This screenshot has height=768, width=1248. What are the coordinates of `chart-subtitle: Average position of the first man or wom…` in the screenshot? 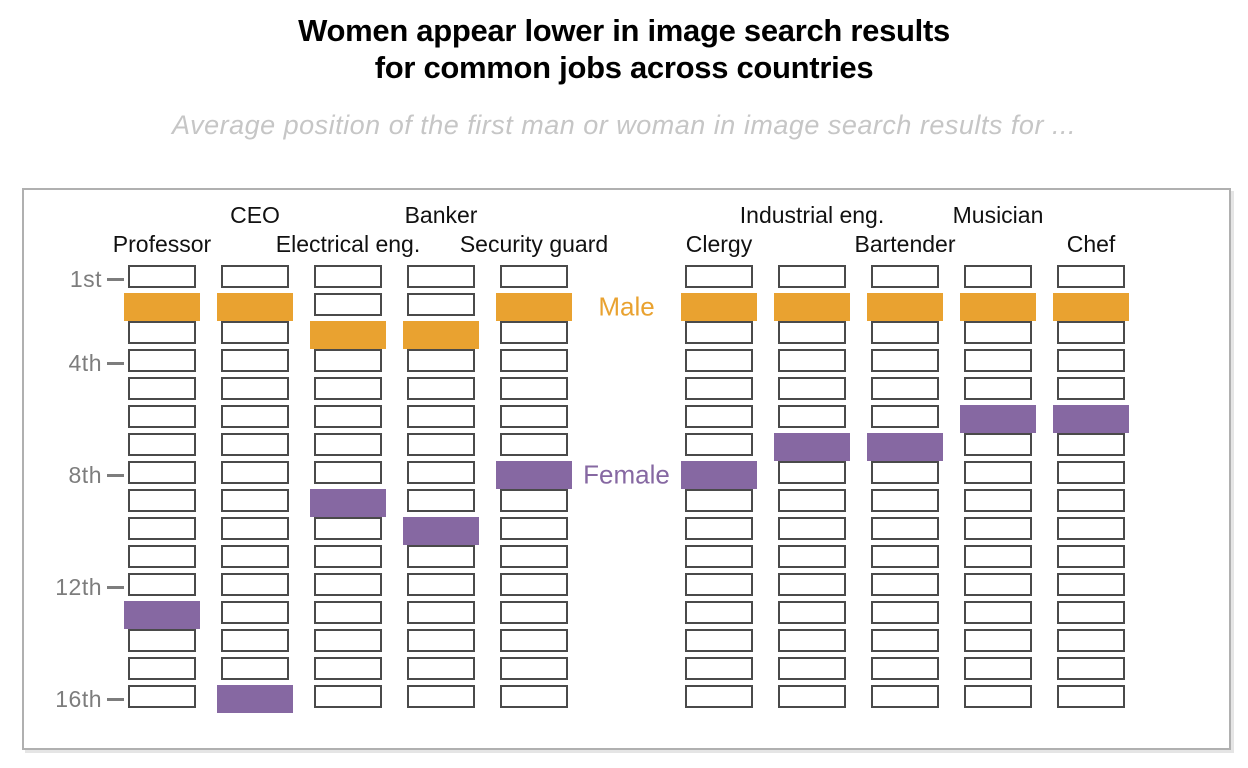 It's located at (624, 125).